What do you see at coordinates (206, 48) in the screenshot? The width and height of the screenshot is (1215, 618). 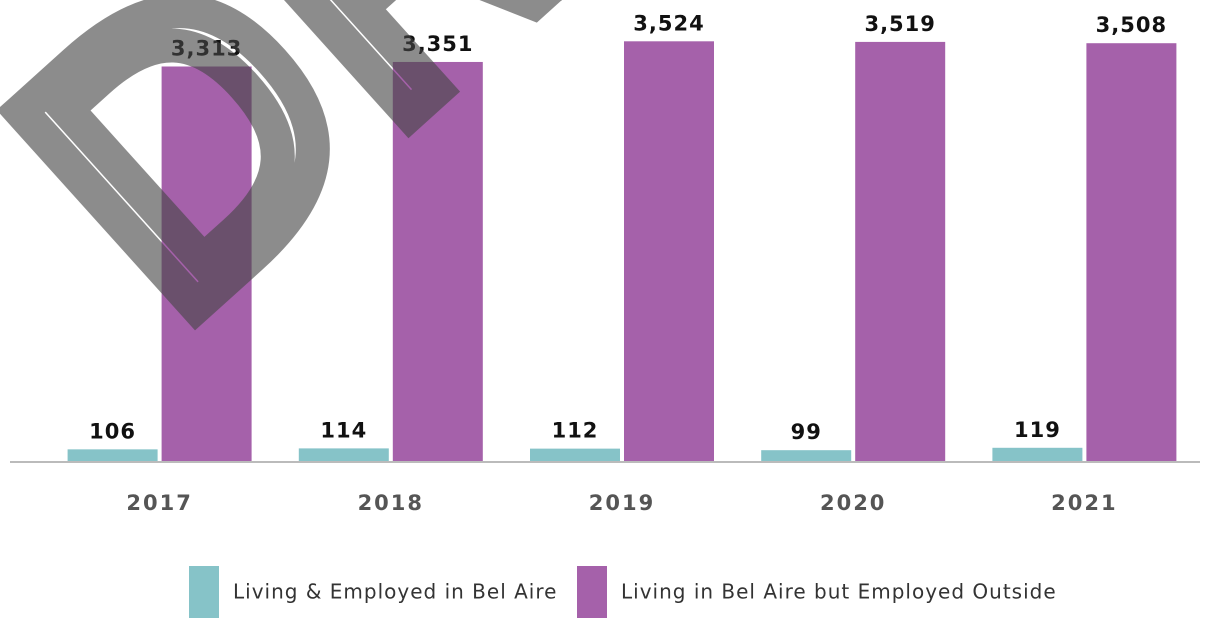 I see `data-label: 3,313` at bounding box center [206, 48].